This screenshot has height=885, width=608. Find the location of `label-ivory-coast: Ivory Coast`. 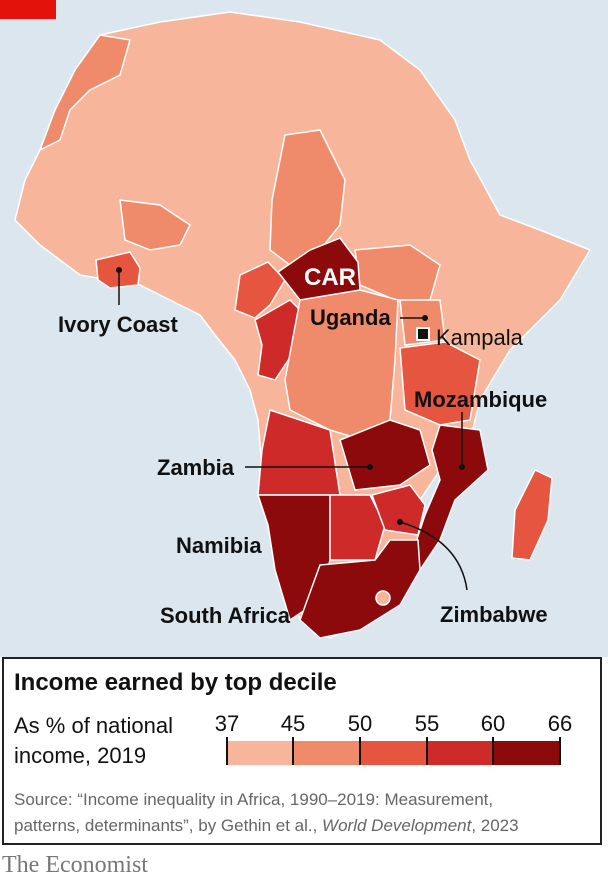

label-ivory-coast: Ivory Coast is located at coordinates (118, 324).